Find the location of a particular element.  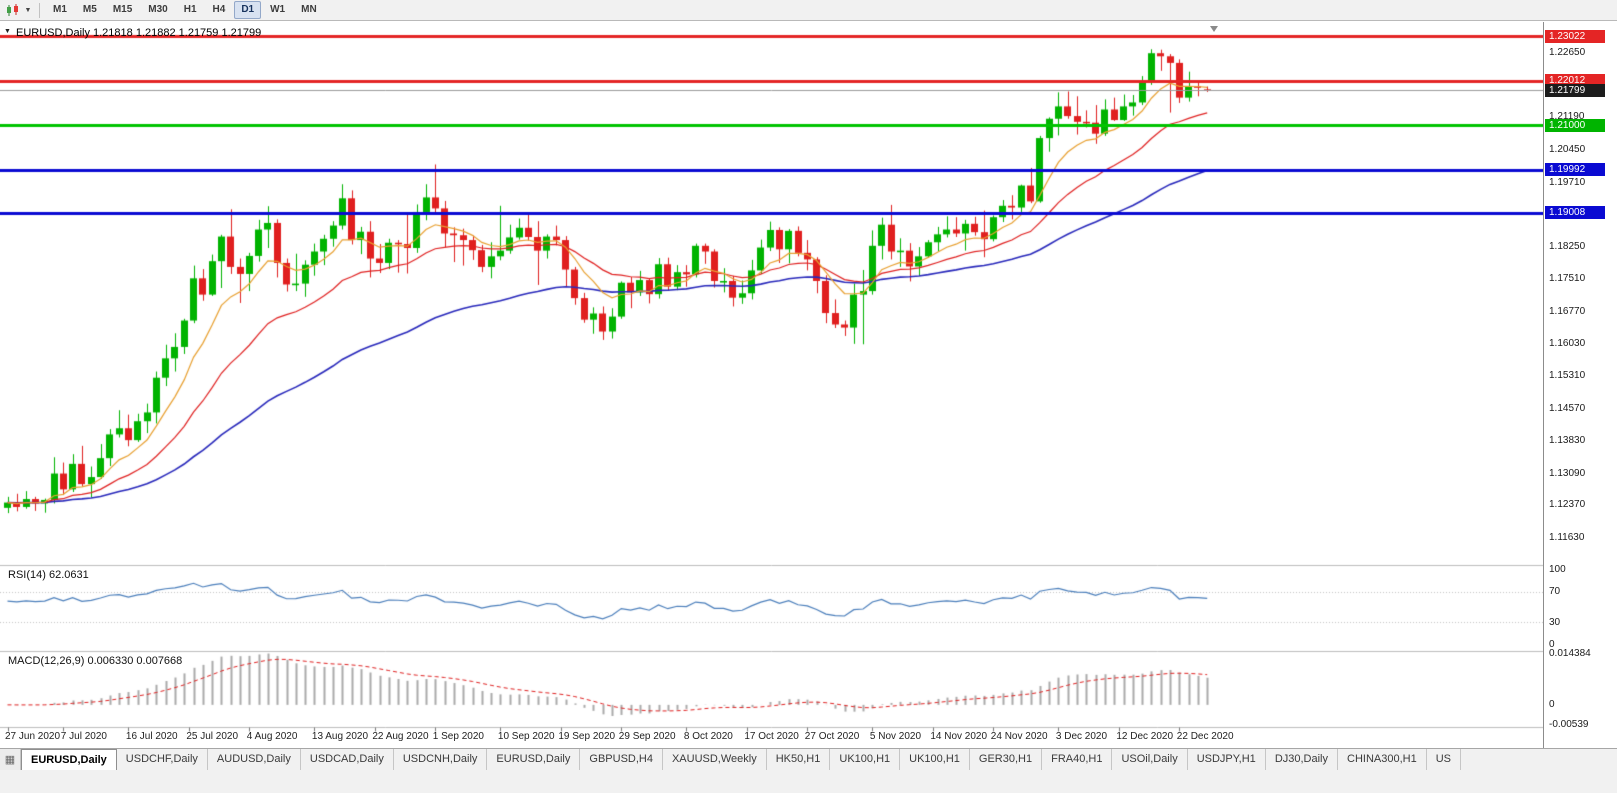

chart-title-caret-icon: ▼ is located at coordinates (7, 31).